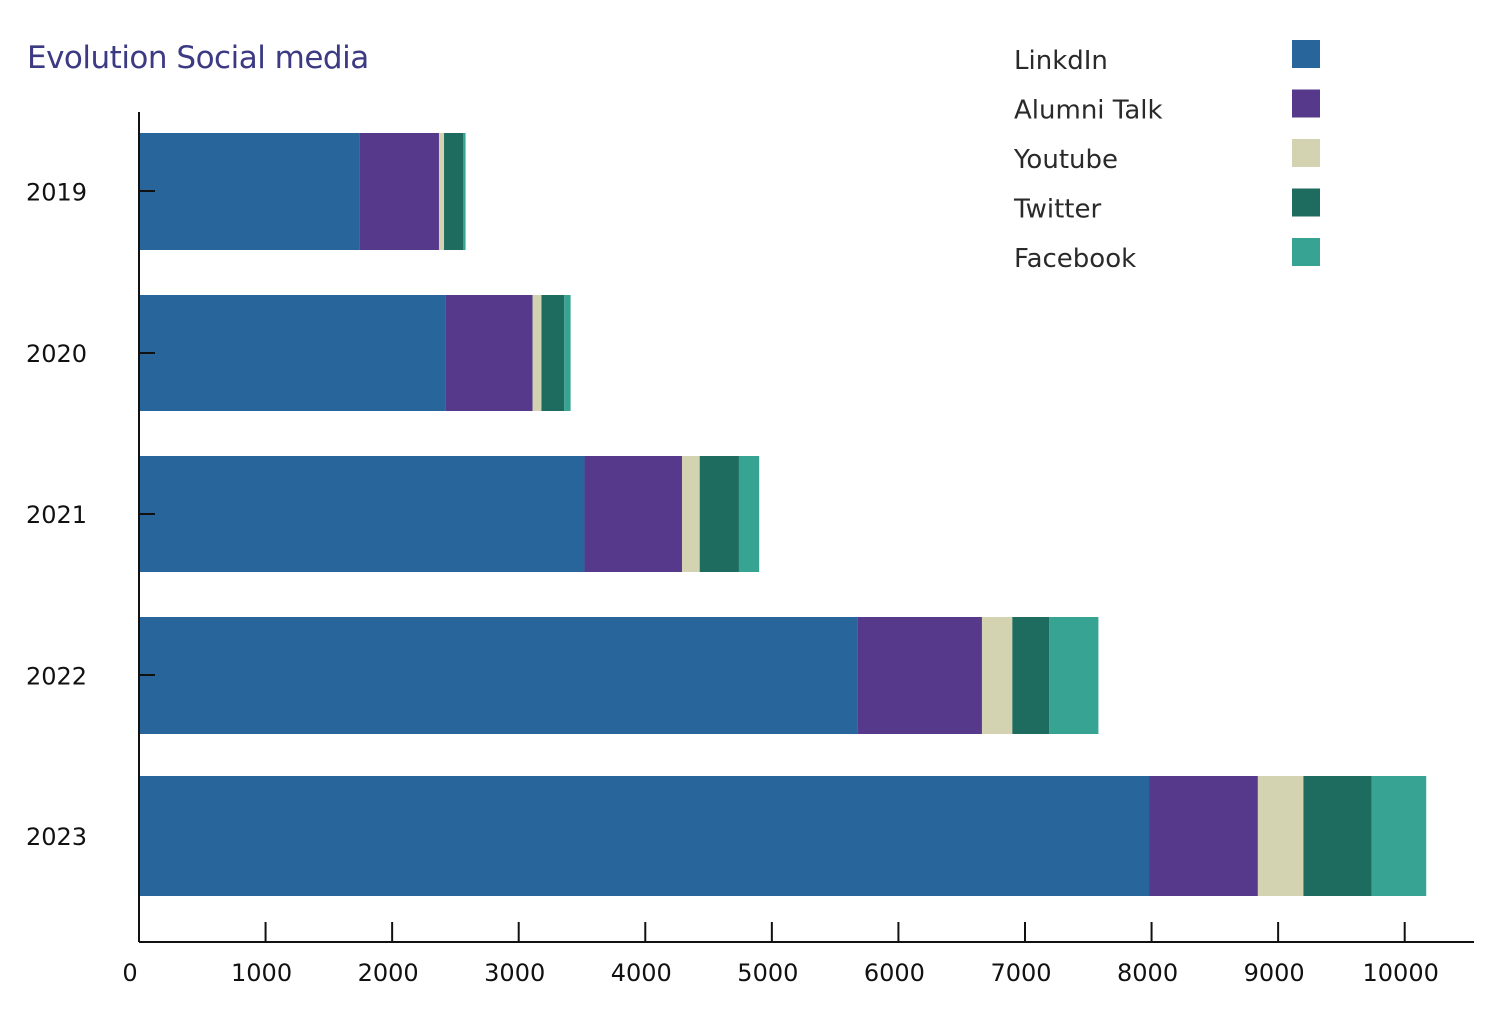  I want to click on legend-swatch-facebook, so click(1306, 252).